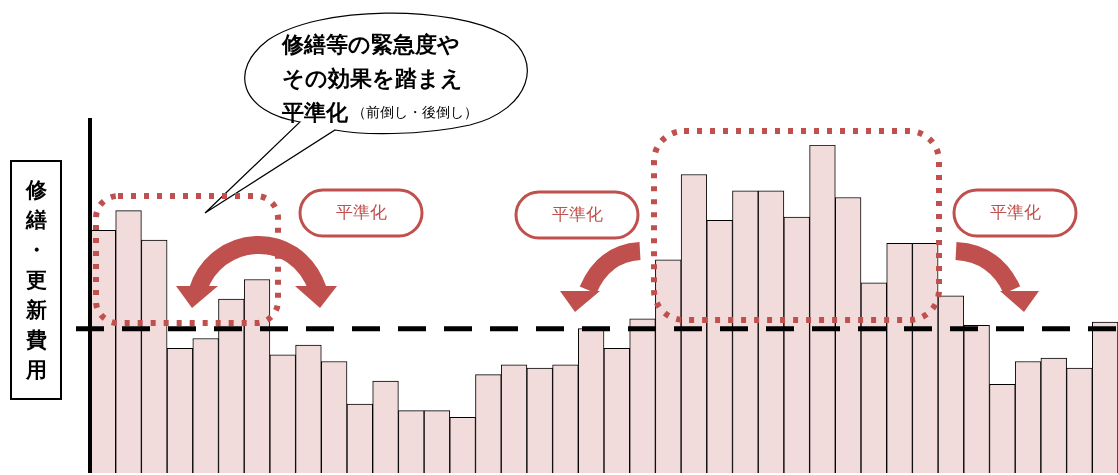 The height and width of the screenshot is (475, 1118). What do you see at coordinates (36, 280) in the screenshot?
I see `y-axis-title: 修繕・更新費用` at bounding box center [36, 280].